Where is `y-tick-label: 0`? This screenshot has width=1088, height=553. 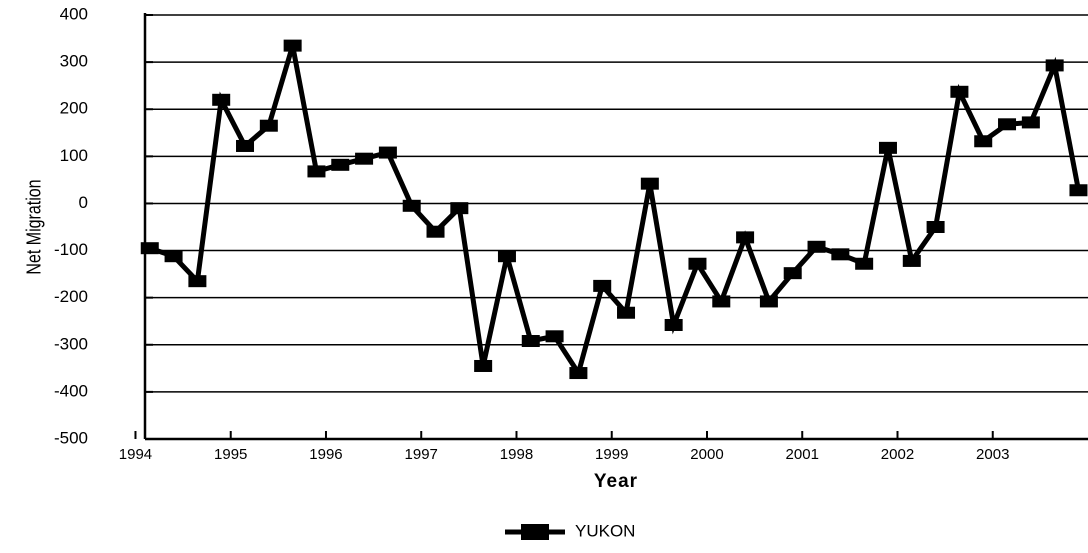 y-tick-label: 0 is located at coordinates (83, 202).